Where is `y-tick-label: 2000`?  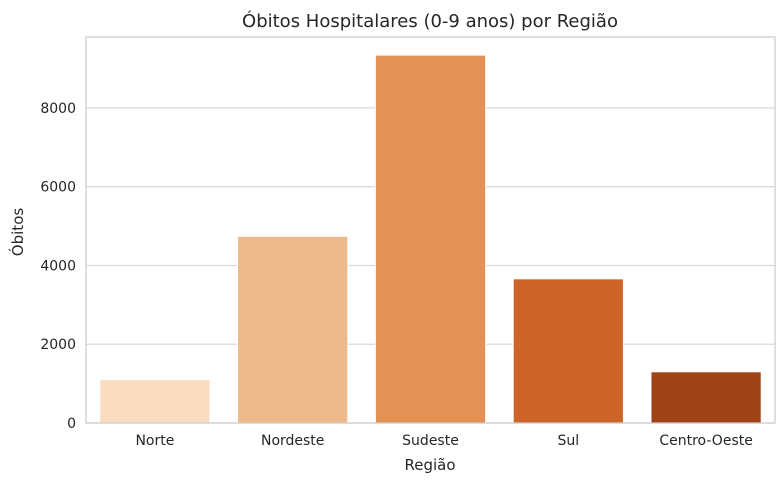
y-tick-label: 2000 is located at coordinates (58, 345).